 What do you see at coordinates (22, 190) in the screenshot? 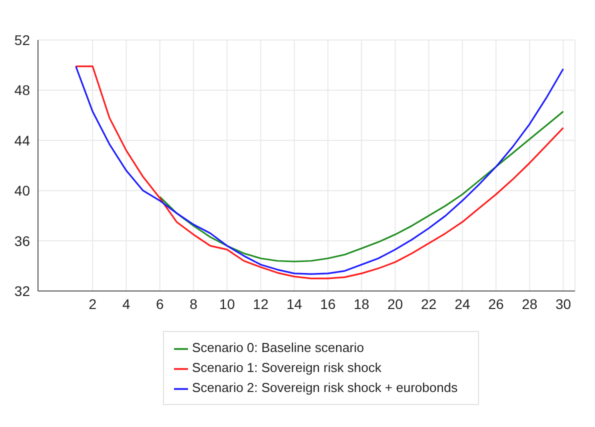
I see `y-tick-label: 40` at bounding box center [22, 190].